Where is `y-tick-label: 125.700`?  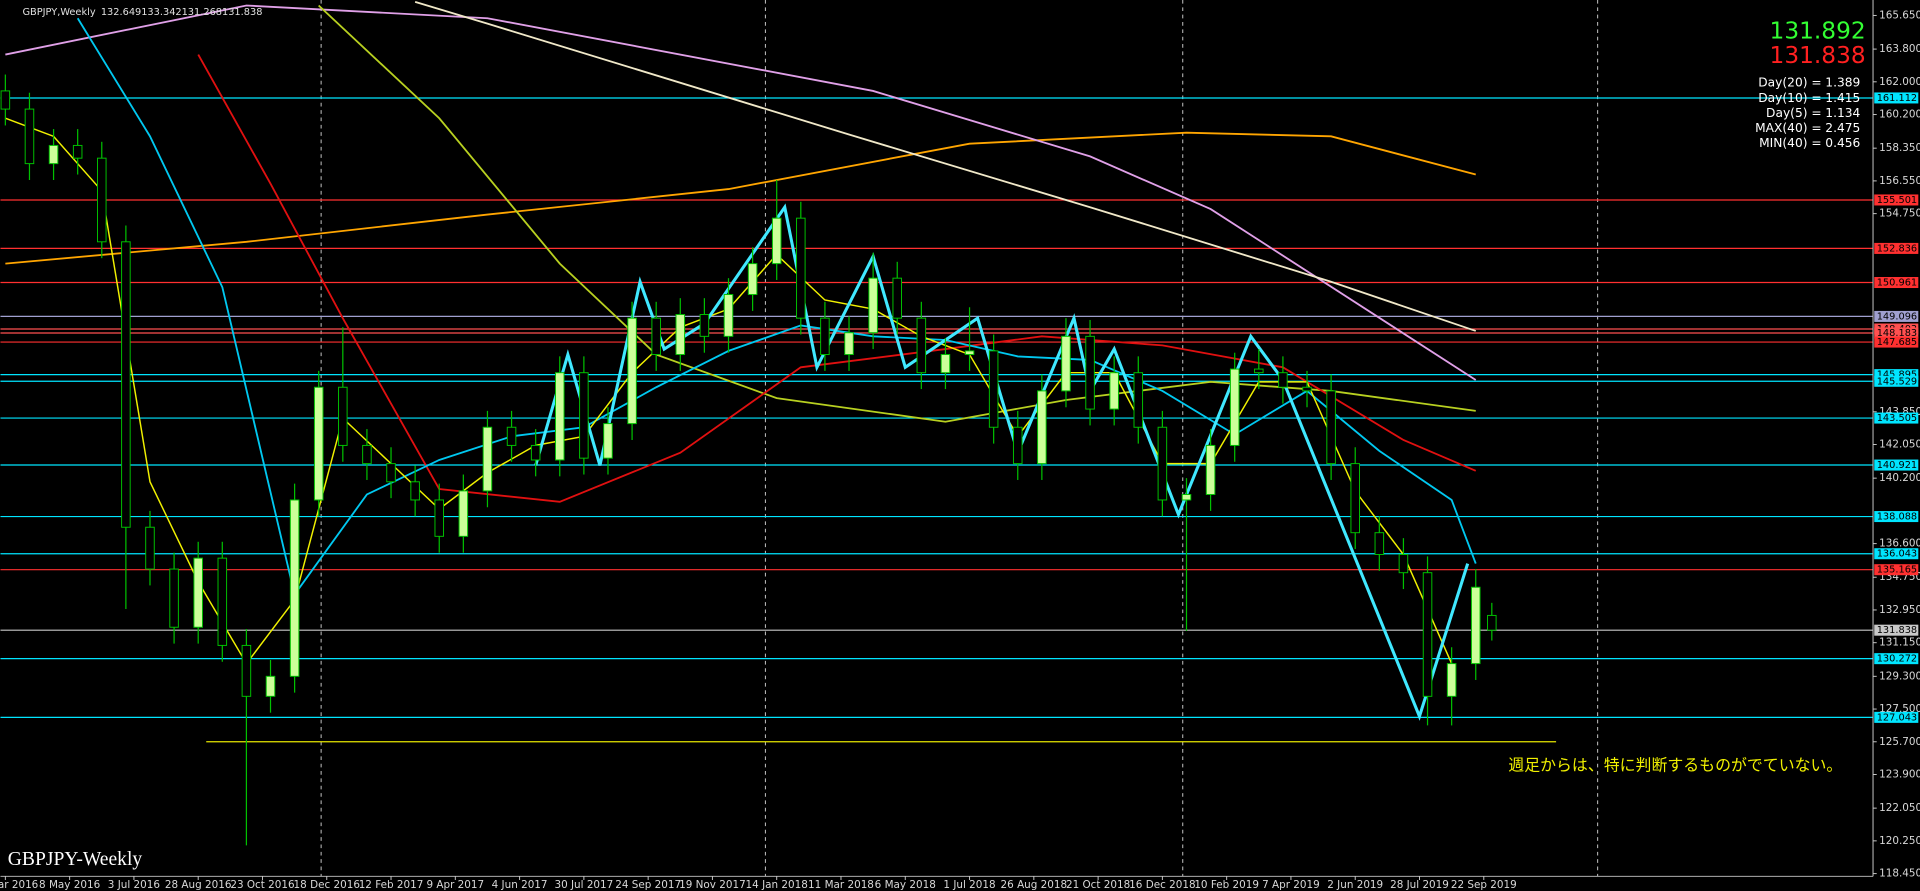
y-tick-label: 125.700 is located at coordinates (1899, 742).